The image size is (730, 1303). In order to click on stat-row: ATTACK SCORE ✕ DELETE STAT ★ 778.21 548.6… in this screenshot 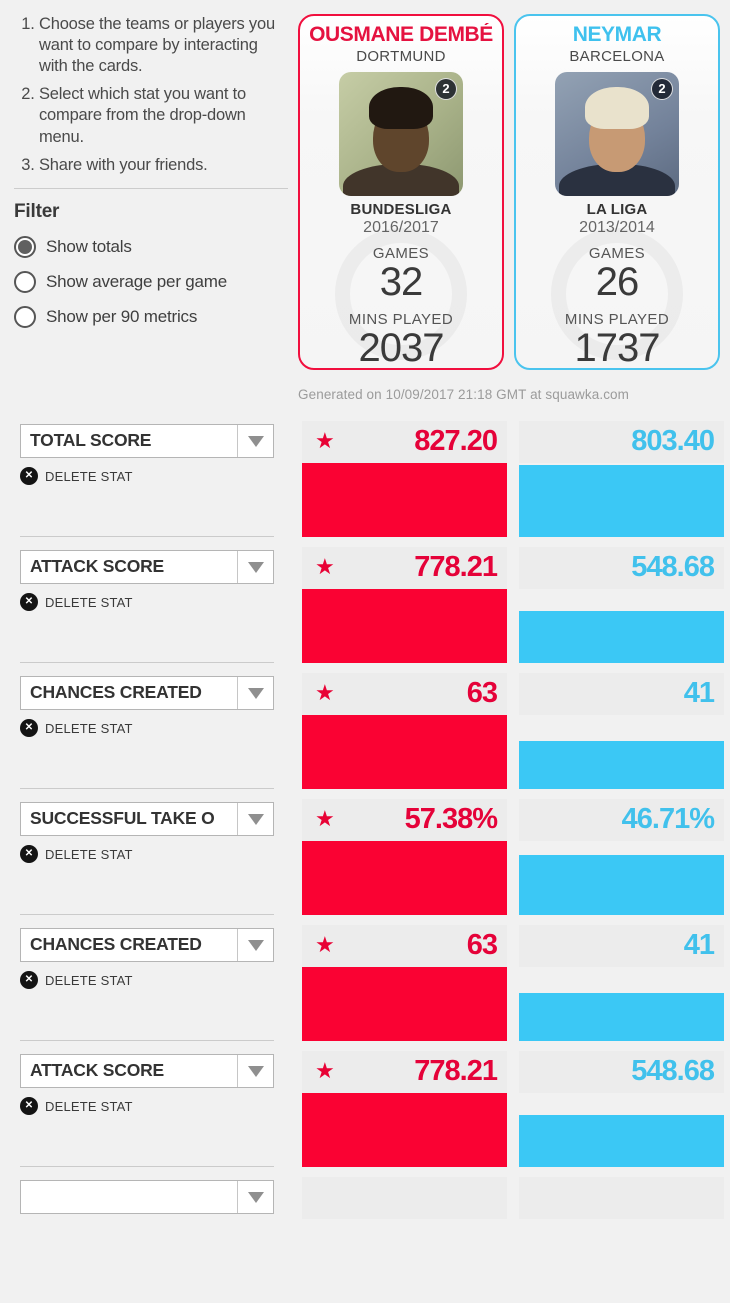, I will do `click(365, 605)`.